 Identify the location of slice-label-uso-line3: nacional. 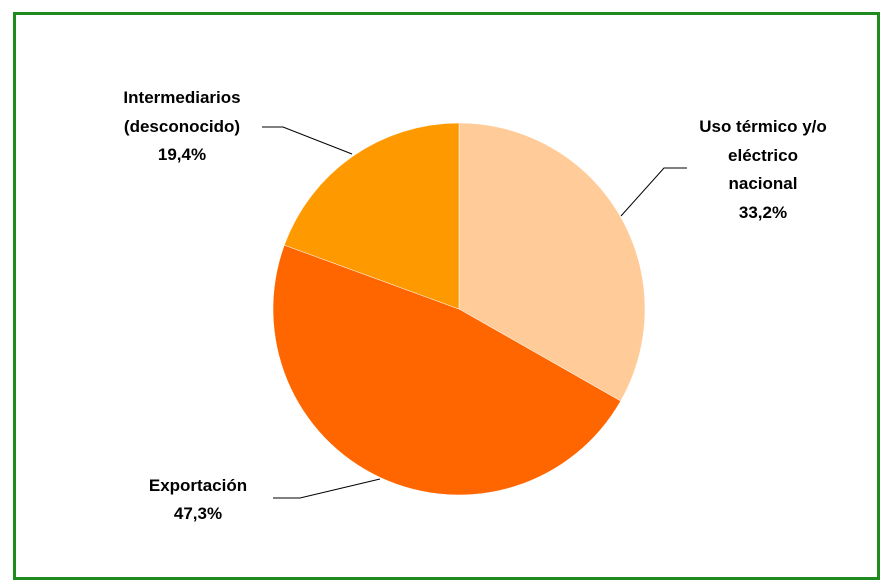
(763, 183).